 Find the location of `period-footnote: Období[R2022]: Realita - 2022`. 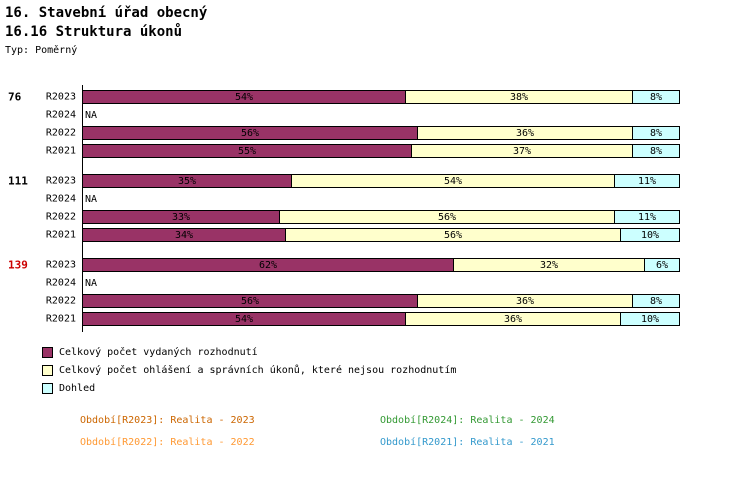

period-footnote: Období[R2022]: Realita - 2022 is located at coordinates (230, 442).